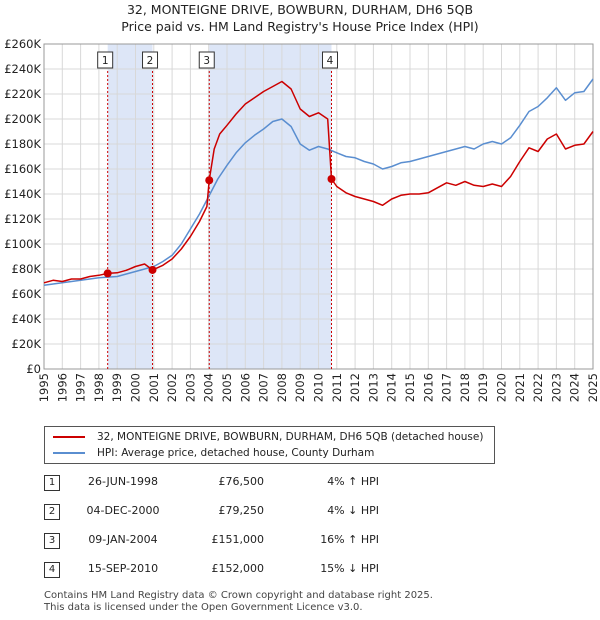 The width and height of the screenshot is (600, 620). What do you see at coordinates (355, 387) in the screenshot?
I see `x-tick-label: 2012` at bounding box center [355, 387].